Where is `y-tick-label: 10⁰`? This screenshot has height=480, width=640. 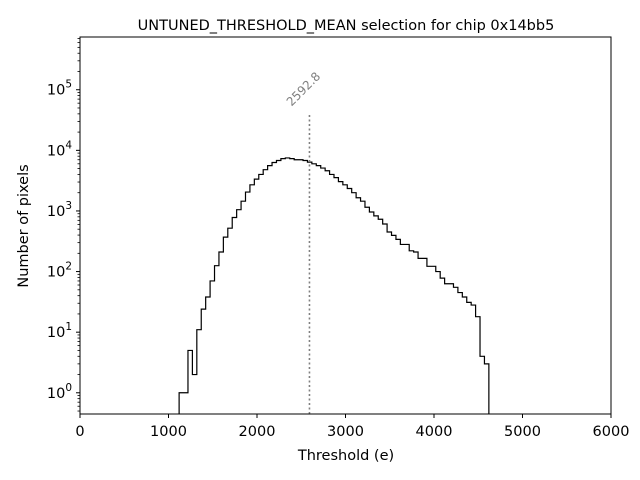 y-tick-label: 10⁰ is located at coordinates (59, 392).